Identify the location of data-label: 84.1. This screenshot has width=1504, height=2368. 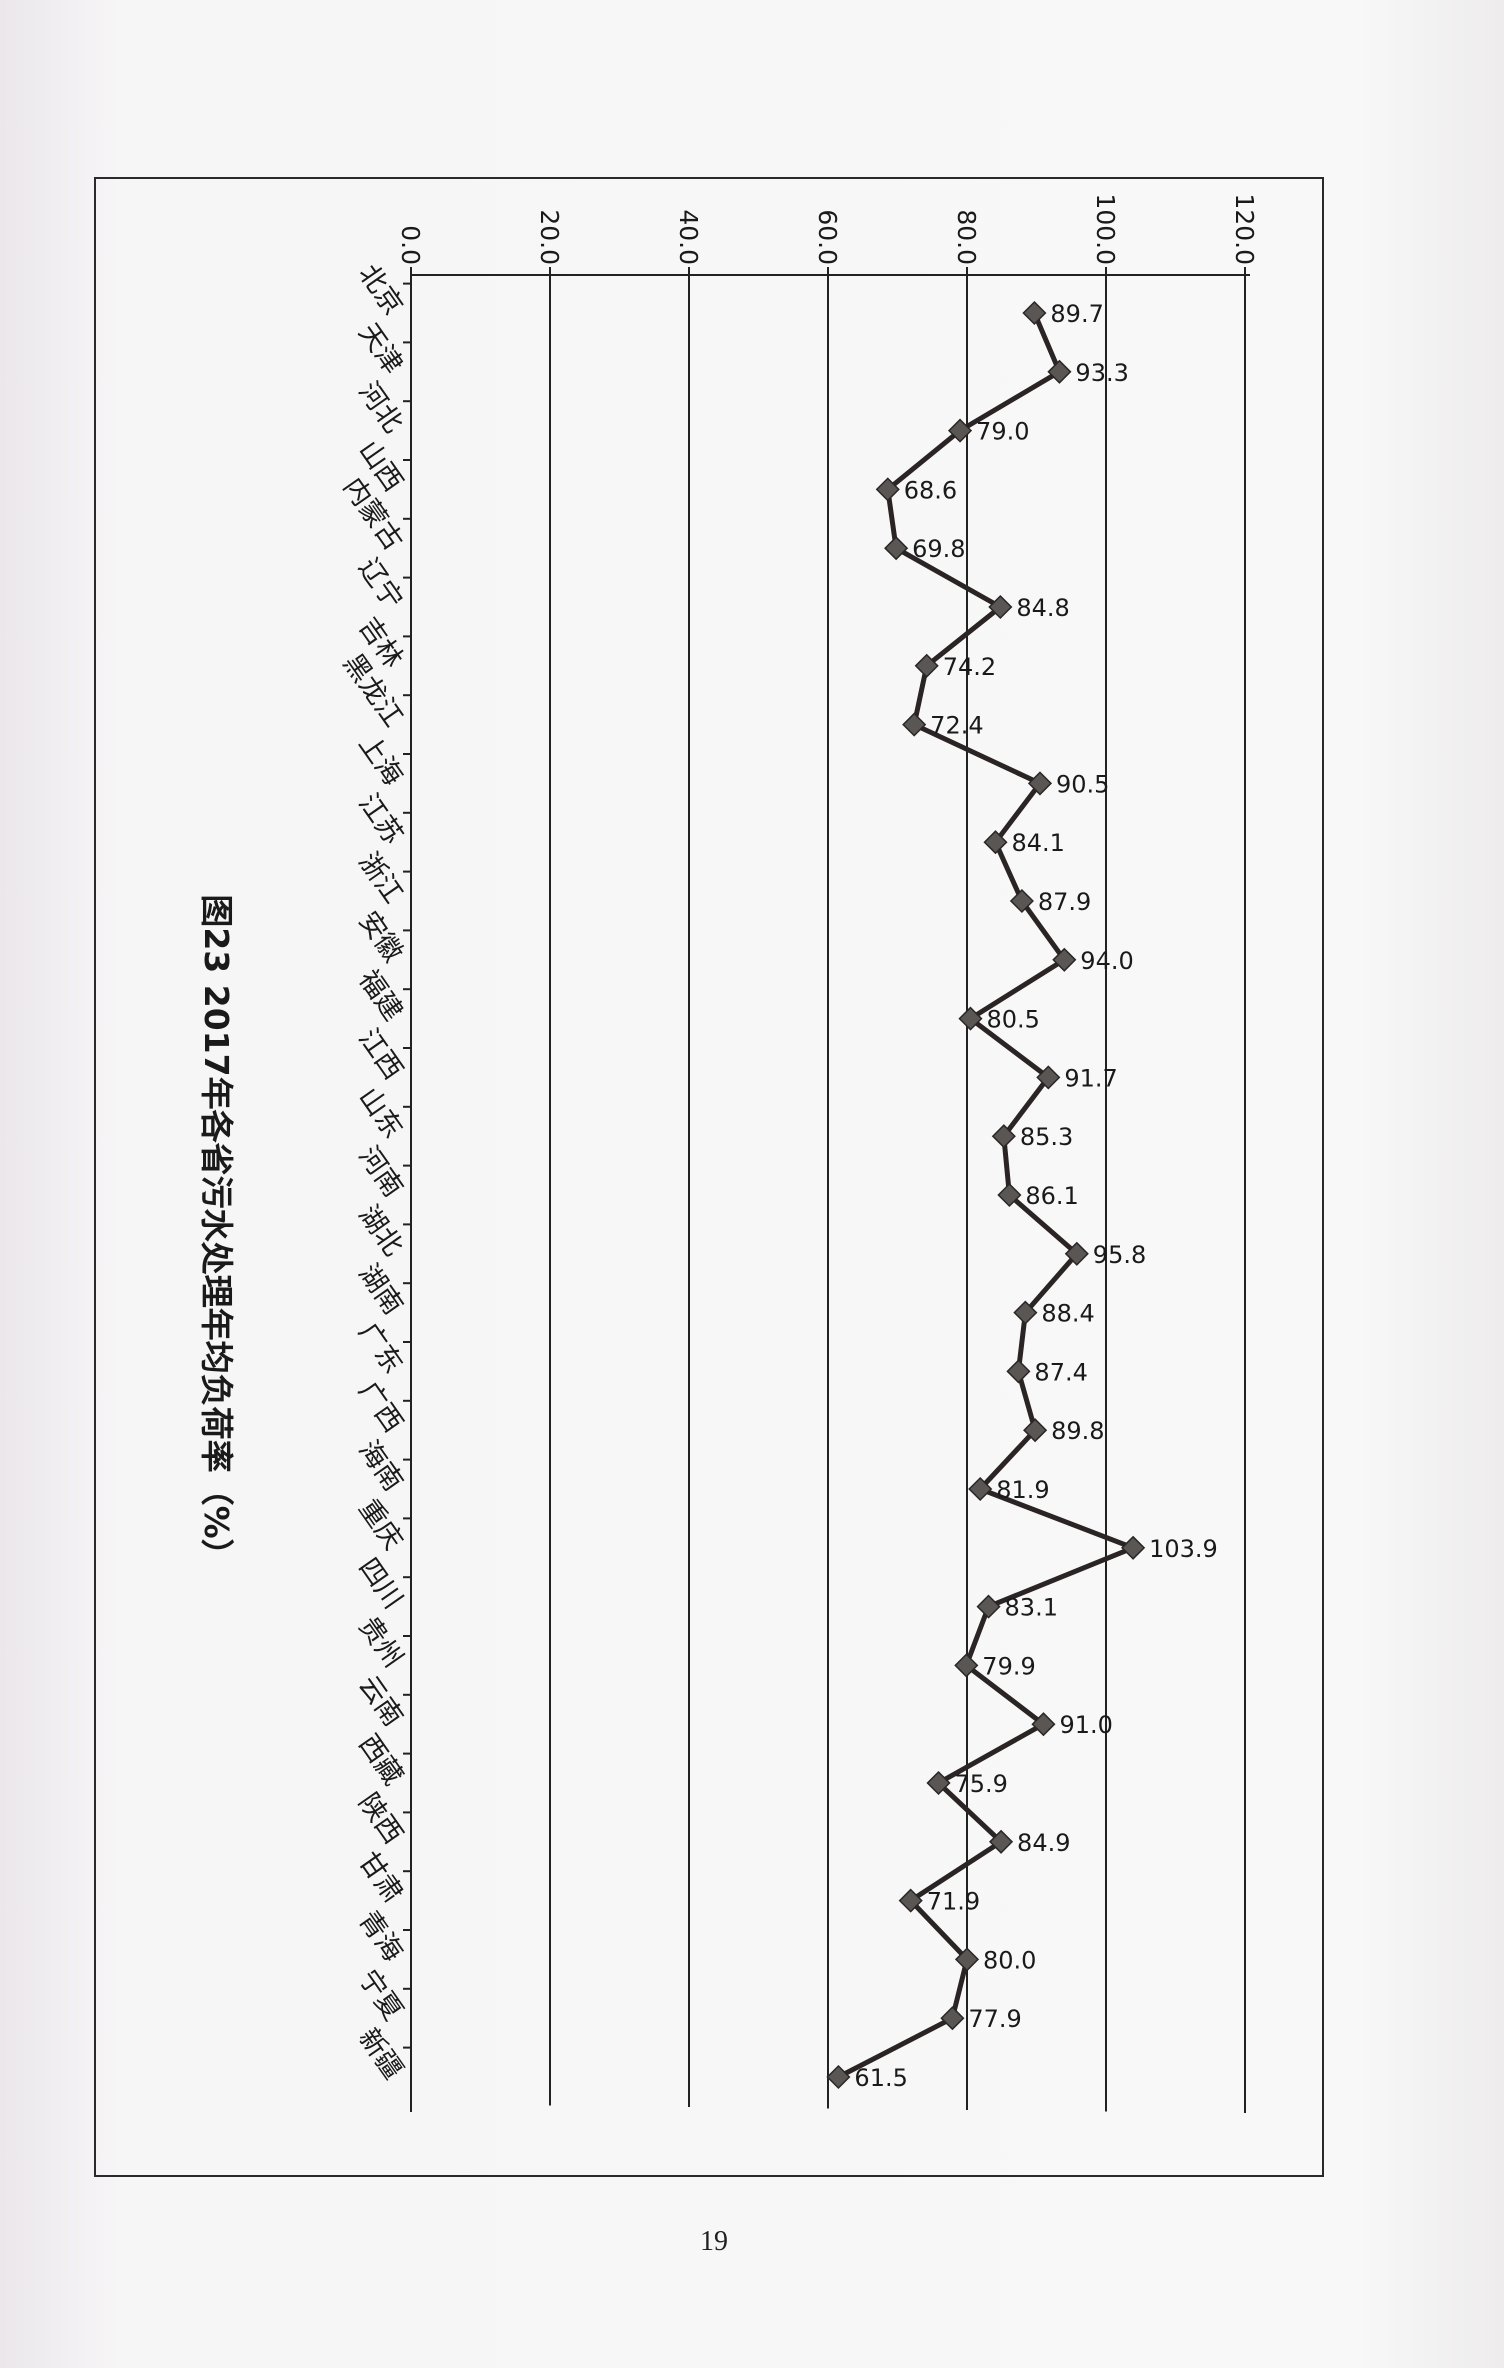
(1037, 843).